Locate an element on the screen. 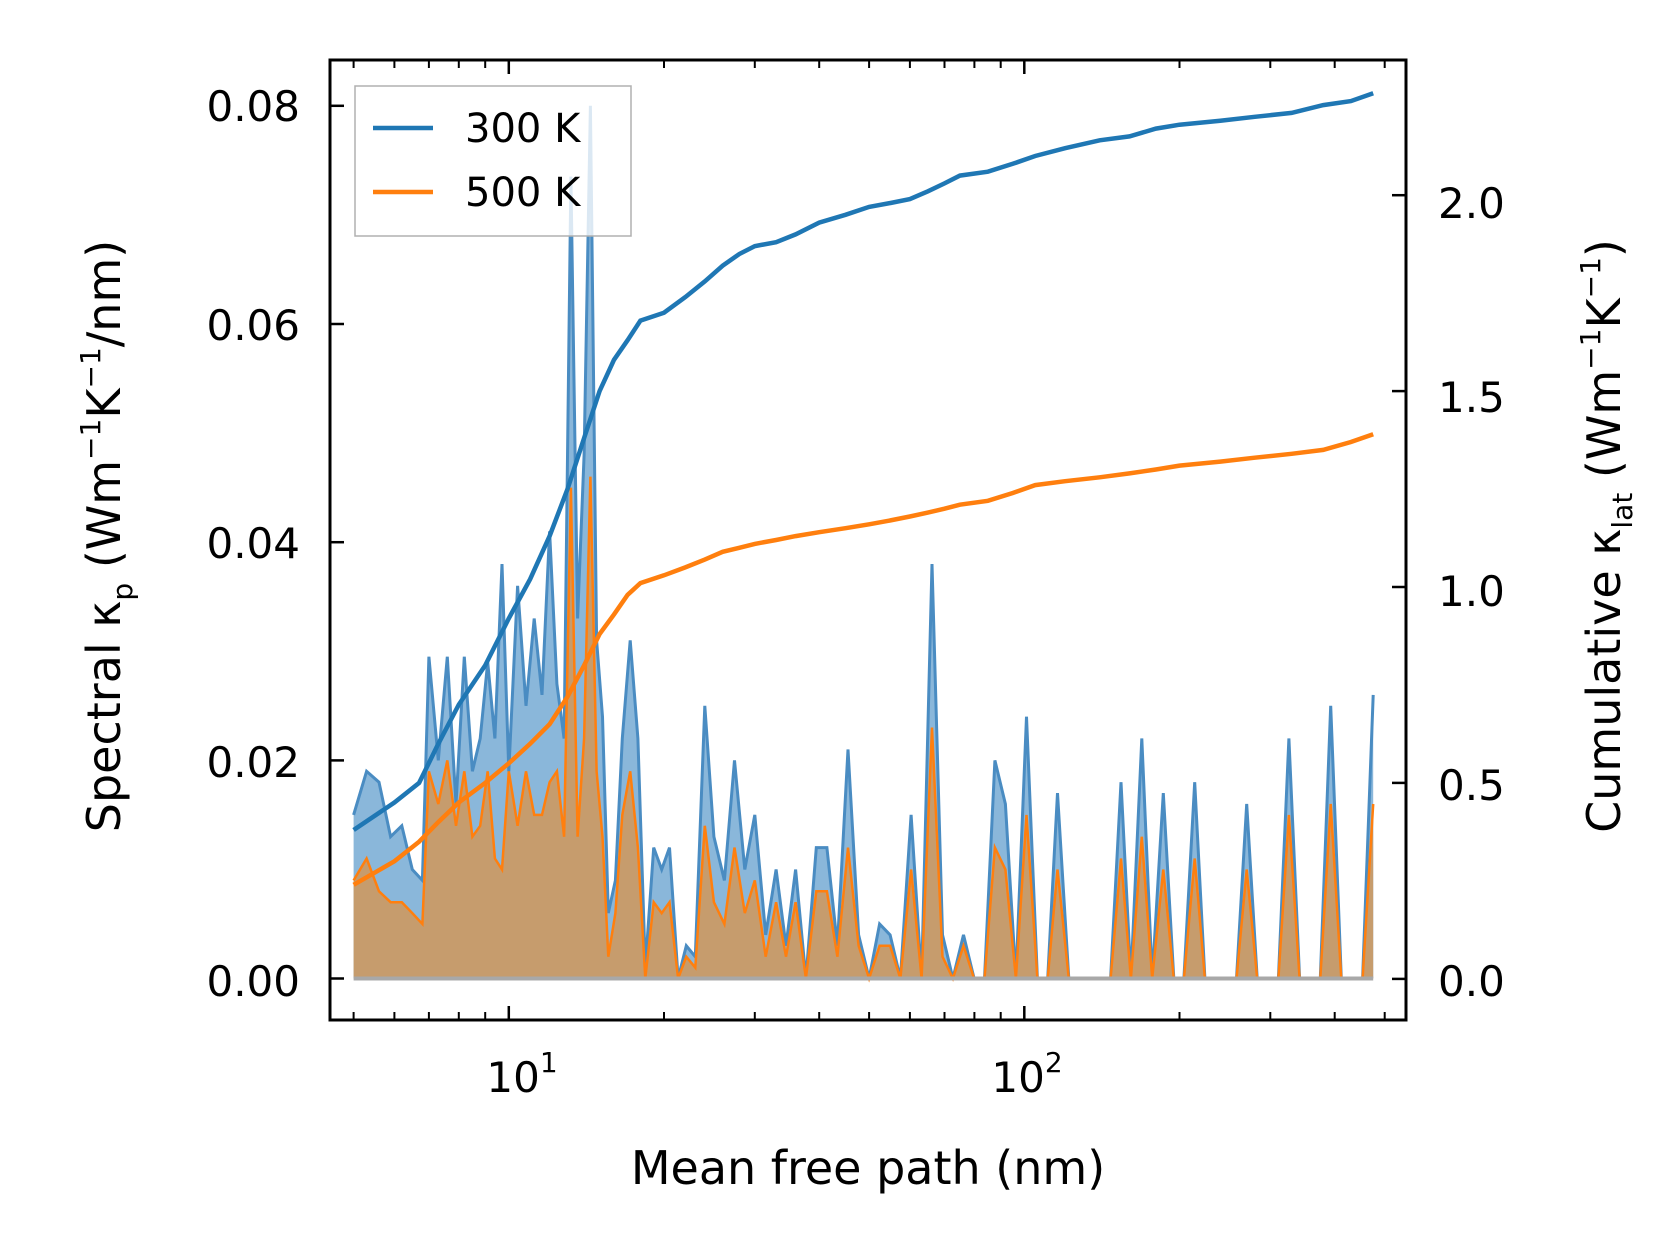 The image size is (1679, 1254). x-tick-label: 10¹ is located at coordinates (521, 1074).